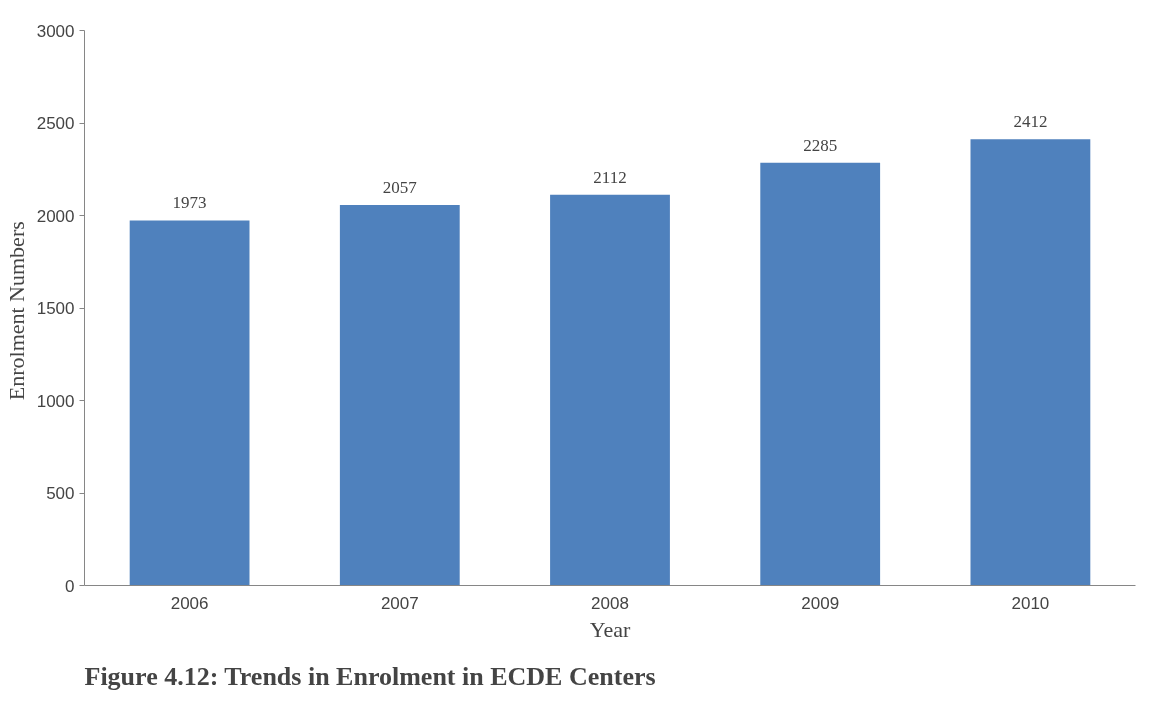  What do you see at coordinates (189, 203) in the screenshot?
I see `data-label: 1973` at bounding box center [189, 203].